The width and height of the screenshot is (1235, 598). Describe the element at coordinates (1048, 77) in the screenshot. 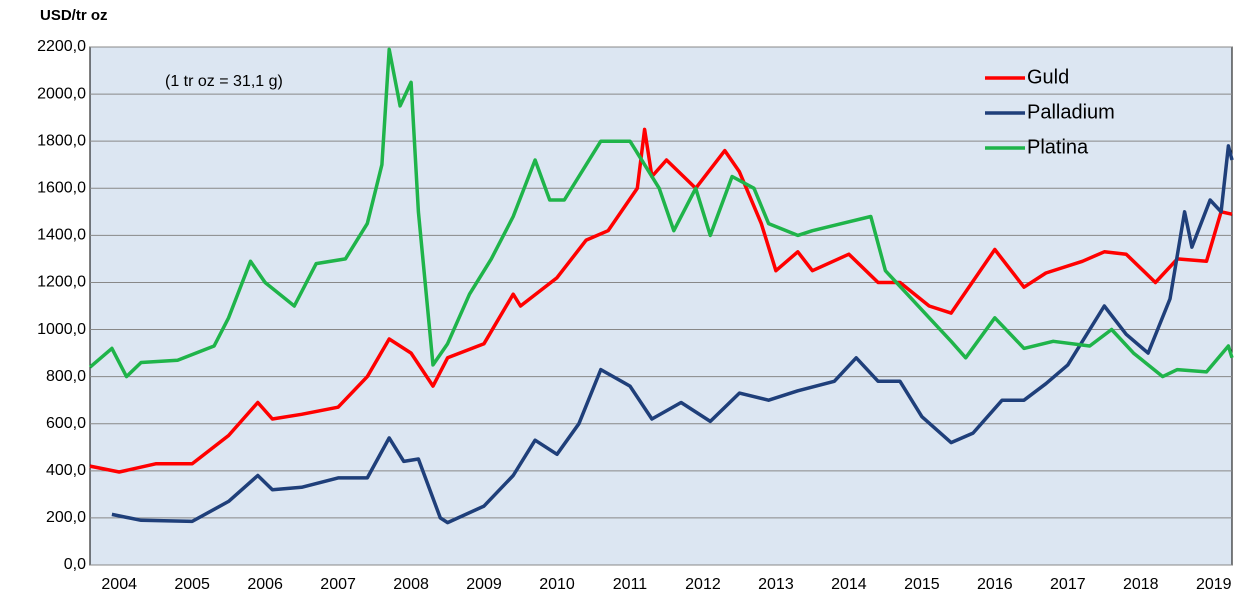

I see `legend-label: Guld` at that location.